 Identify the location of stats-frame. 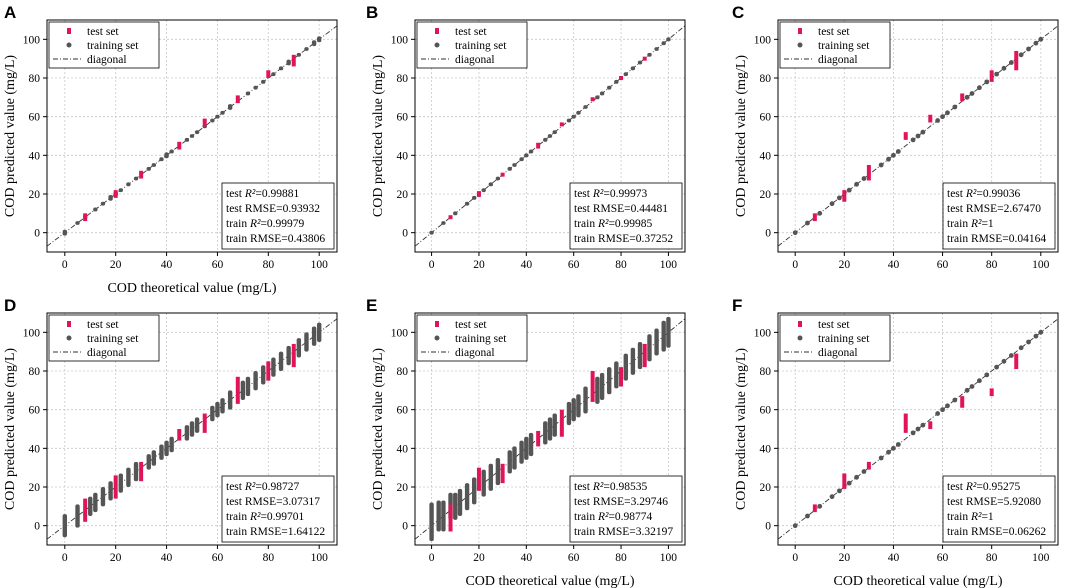
(278, 216).